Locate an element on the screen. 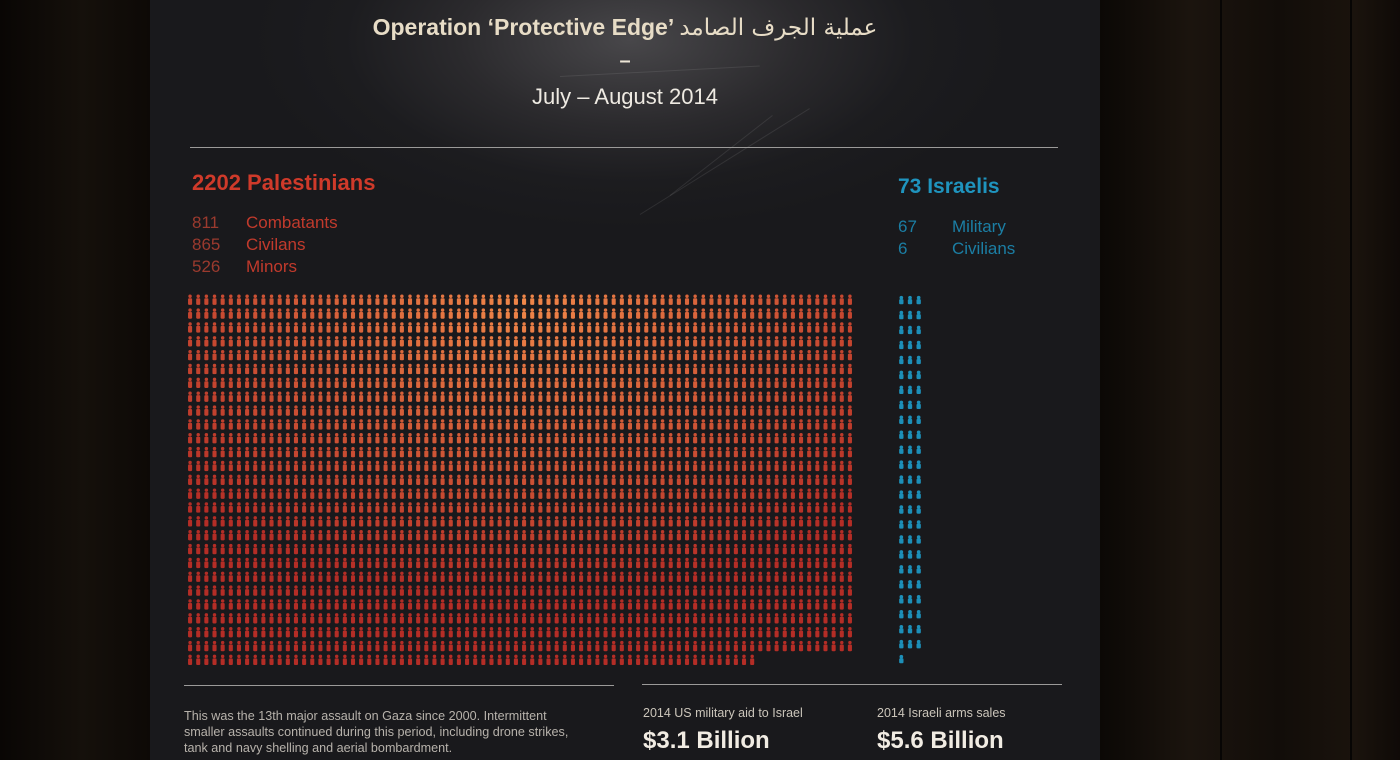 The width and height of the screenshot is (1400, 760). breakdown-number: 811 is located at coordinates (206, 222).